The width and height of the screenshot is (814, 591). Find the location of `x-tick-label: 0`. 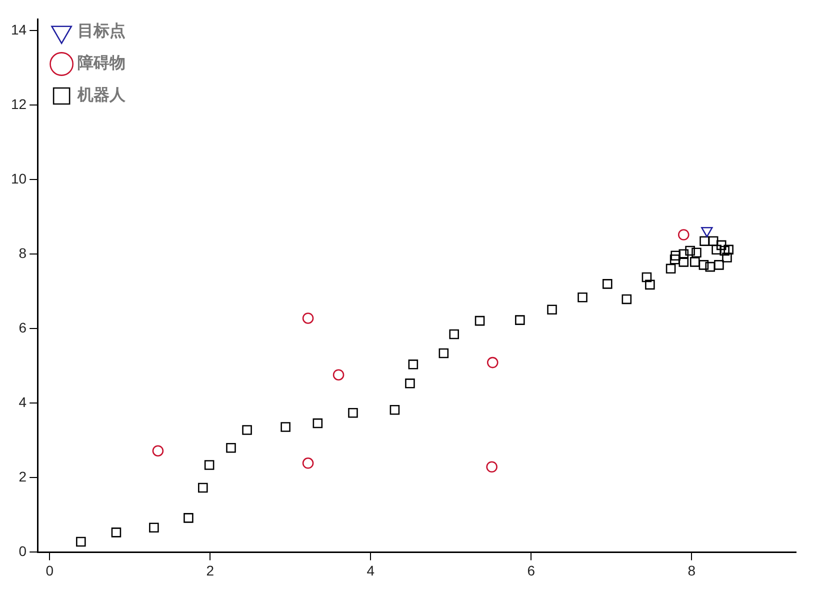

x-tick-label: 0 is located at coordinates (50, 570).